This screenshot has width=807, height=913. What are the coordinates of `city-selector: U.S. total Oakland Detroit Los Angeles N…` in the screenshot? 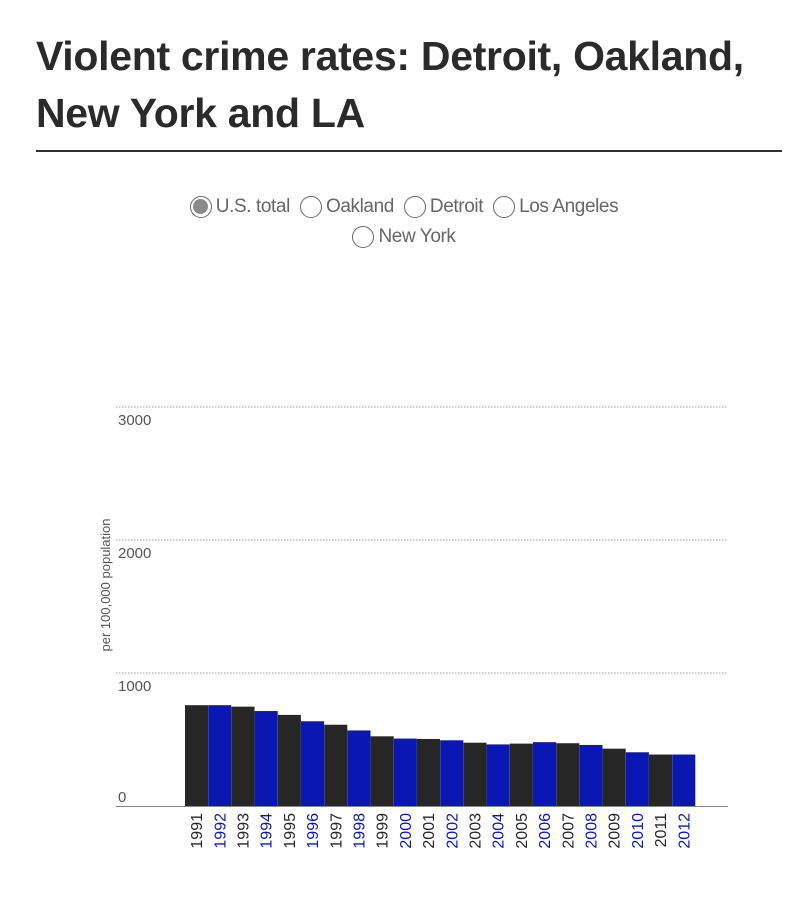 It's located at (404, 222).